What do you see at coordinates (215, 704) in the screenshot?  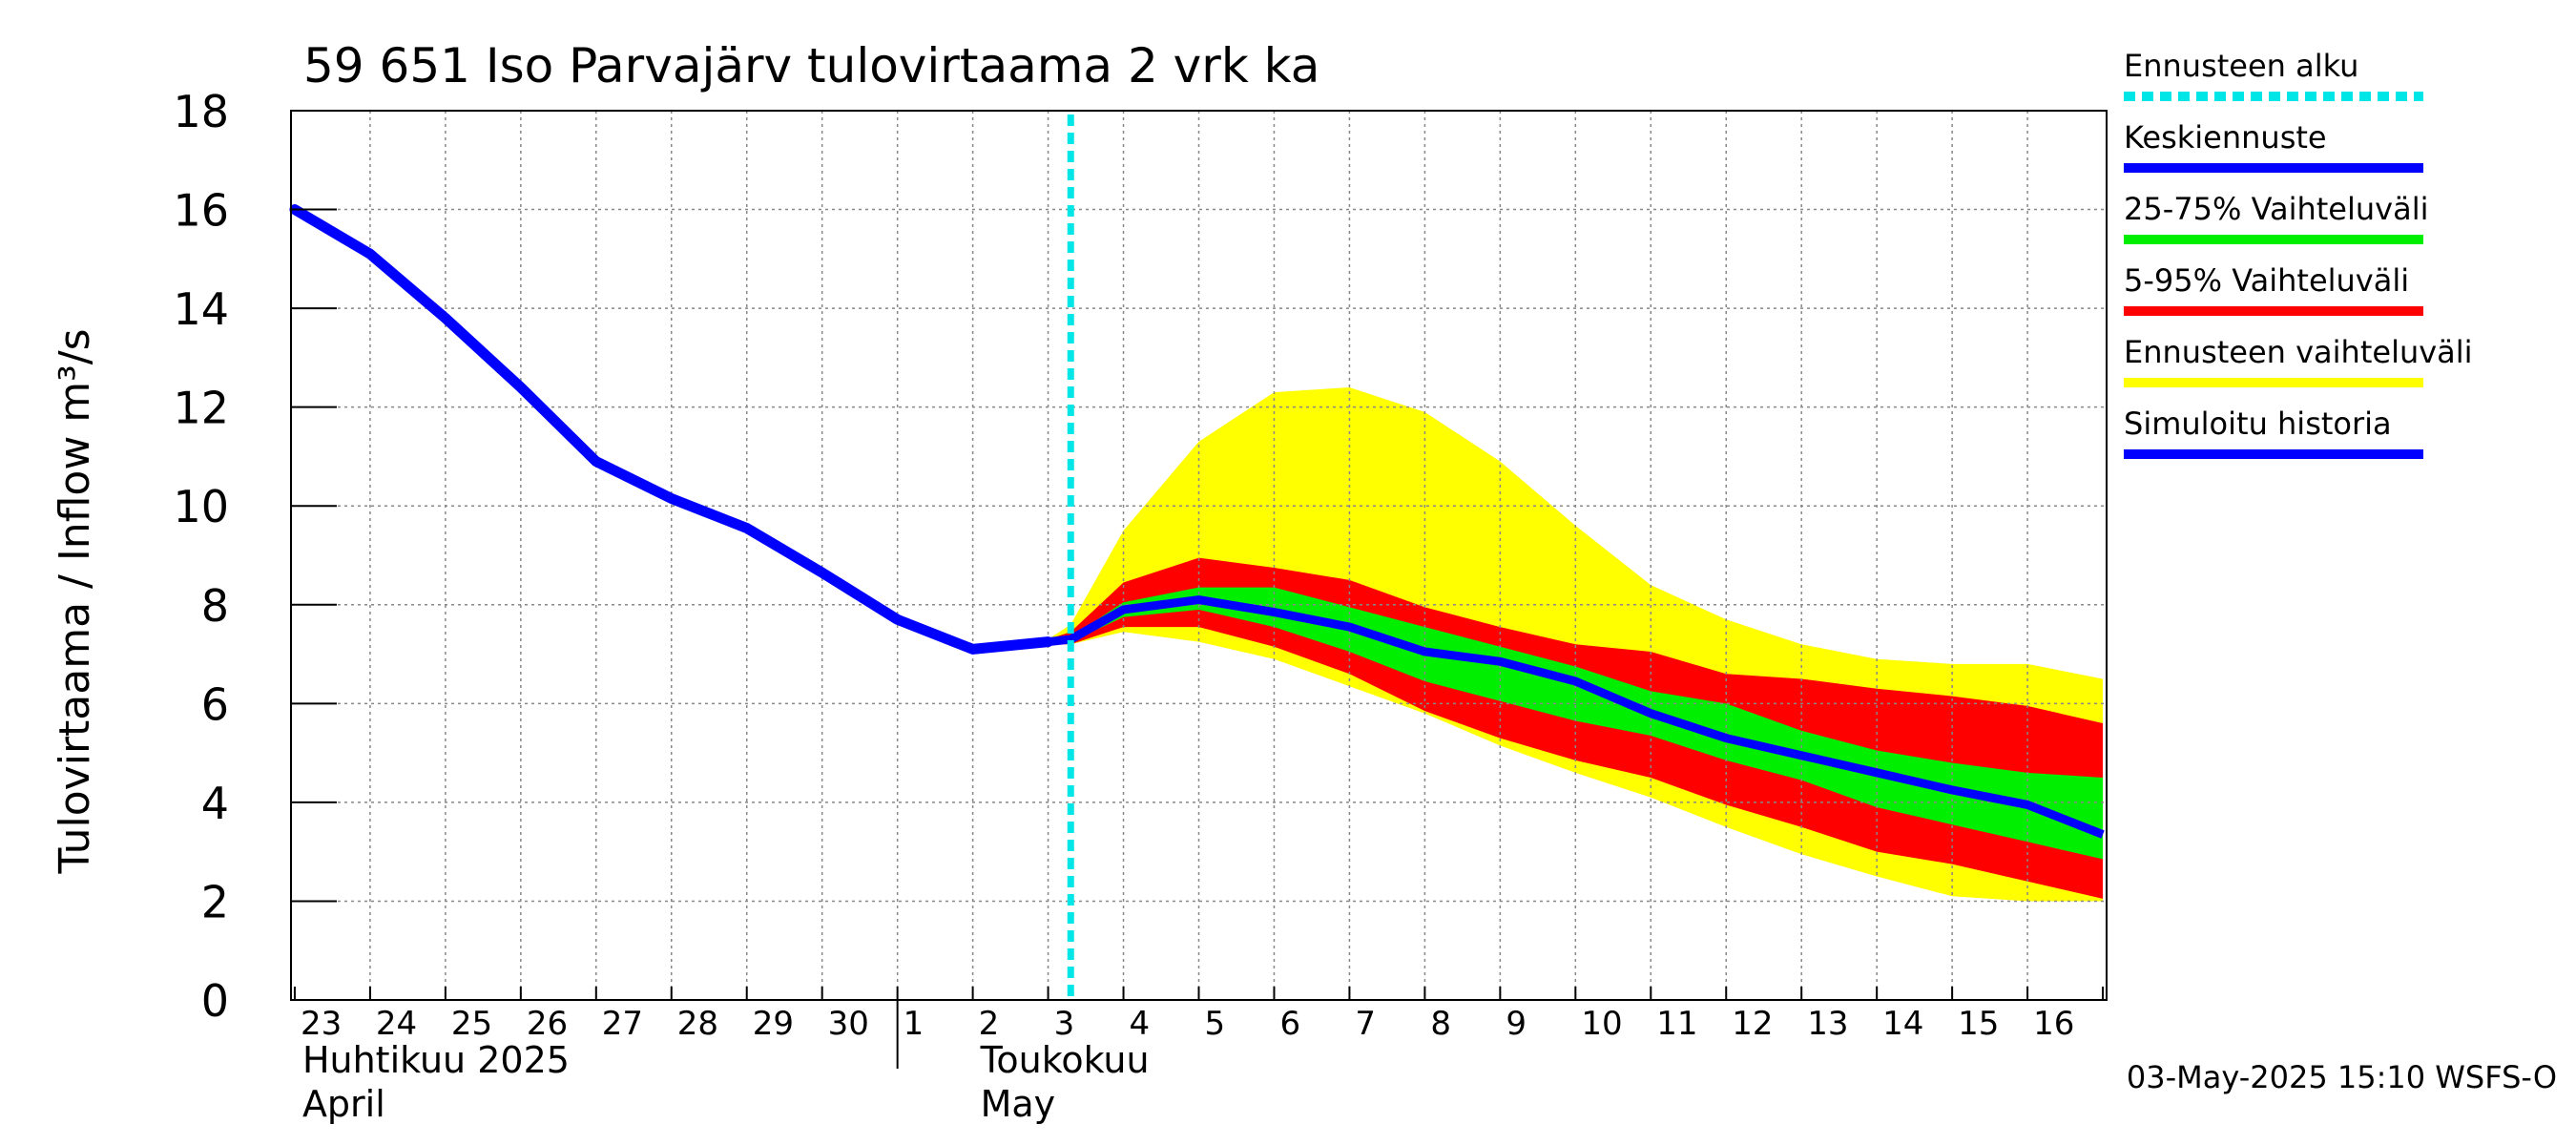 I see `y-tick-label: 6` at bounding box center [215, 704].